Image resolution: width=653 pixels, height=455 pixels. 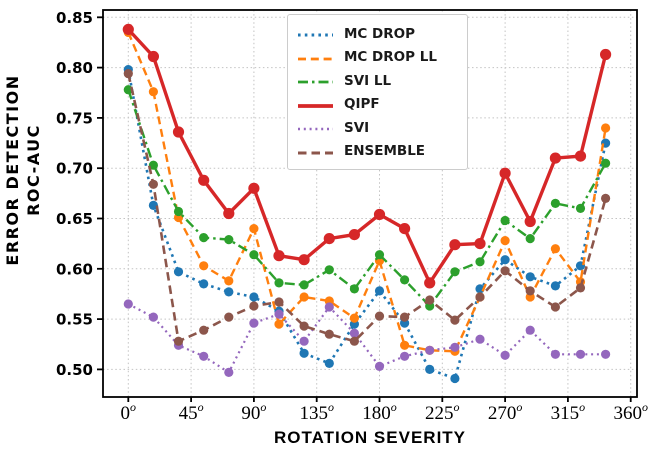 I want to click on x-tick-label: 180o, so click(x=379, y=412).